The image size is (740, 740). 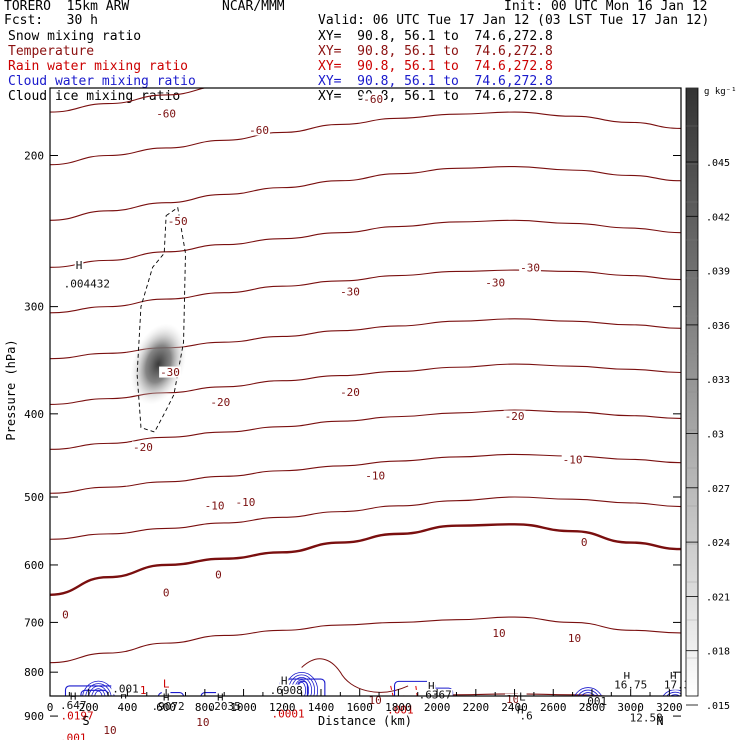 What do you see at coordinates (530, 268) in the screenshot?
I see `isotherm-label: -30` at bounding box center [530, 268].